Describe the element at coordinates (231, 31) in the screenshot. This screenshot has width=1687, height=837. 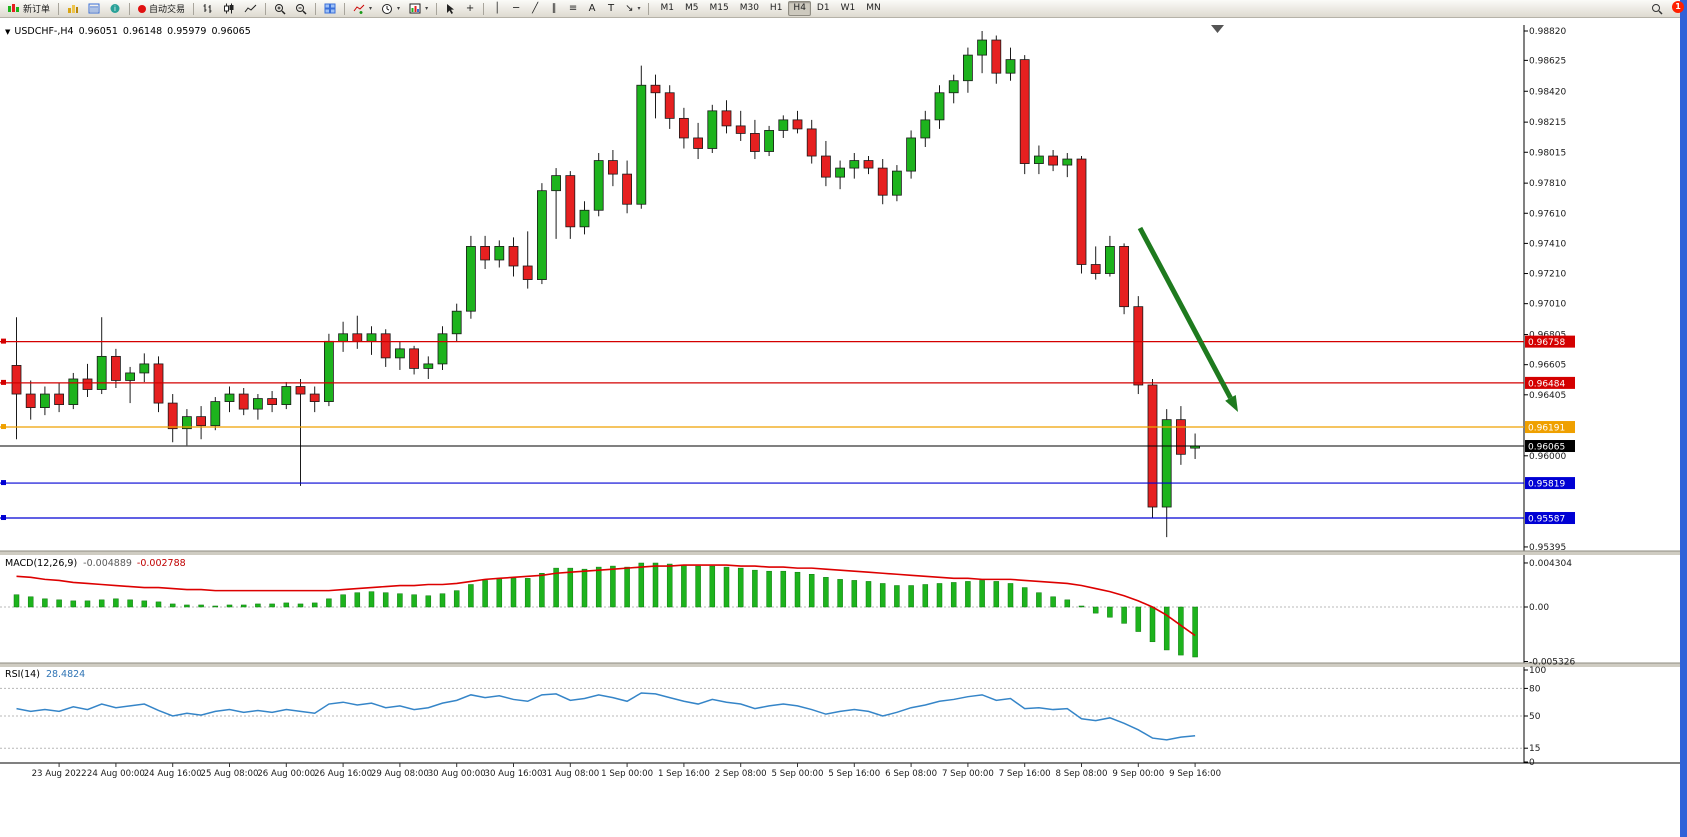
I see `ohlc-close: 0.96065` at that location.